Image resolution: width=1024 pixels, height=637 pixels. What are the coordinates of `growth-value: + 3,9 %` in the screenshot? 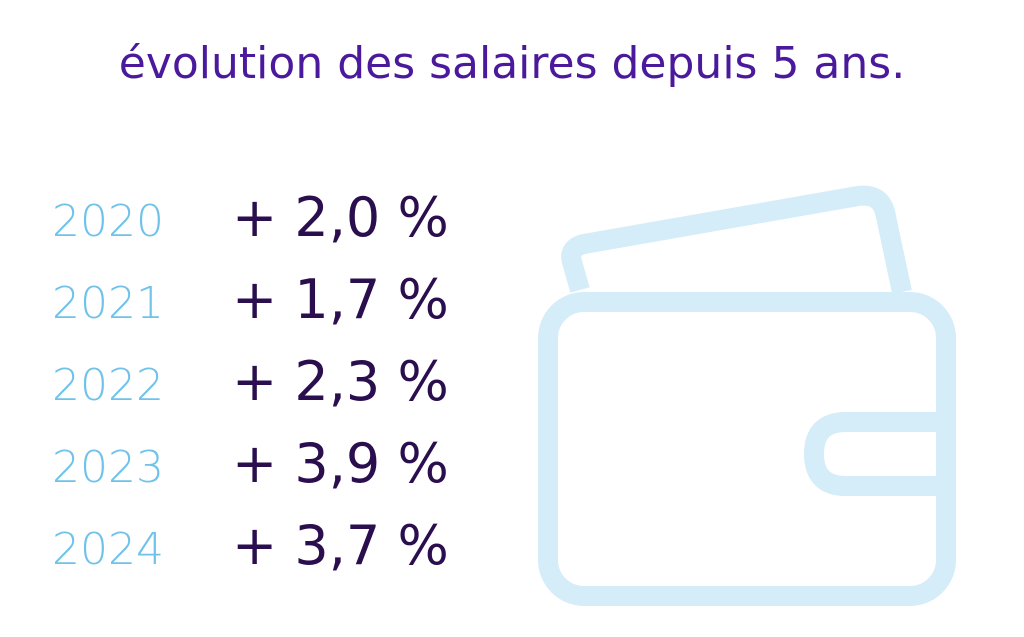 It's located at (340, 463).